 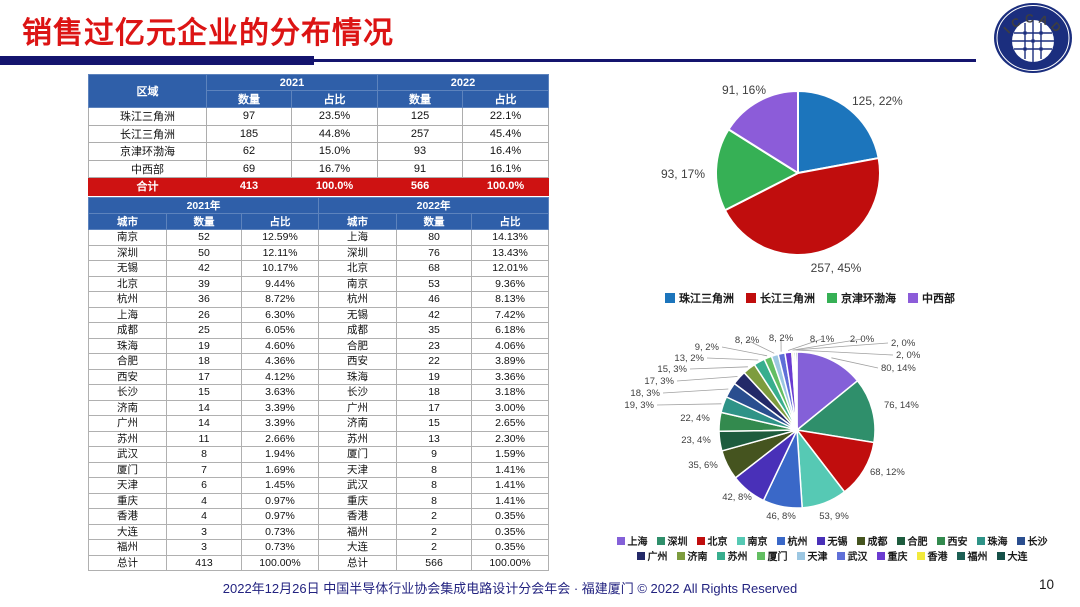 I want to click on city-pie-legend-item-19: 福州, so click(x=972, y=555).